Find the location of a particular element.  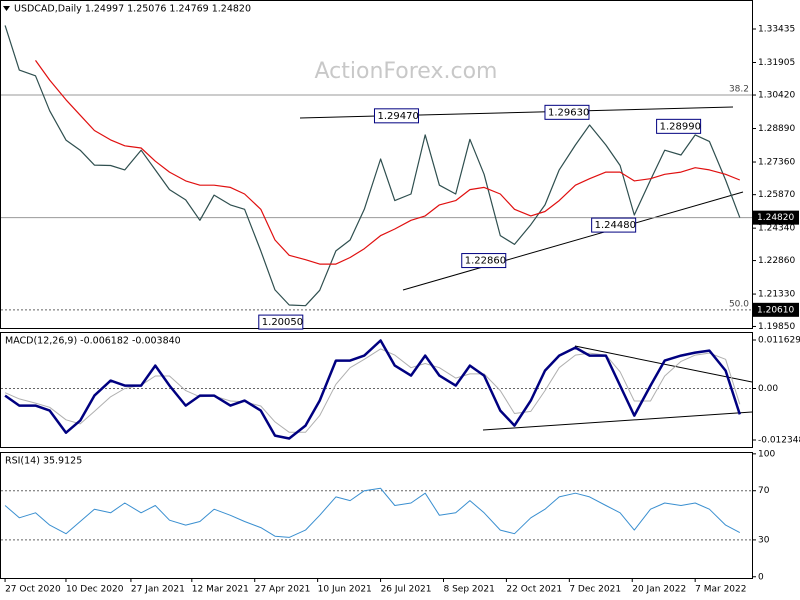

x-tick-label: 20 Jan 2022 is located at coordinates (659, 590).